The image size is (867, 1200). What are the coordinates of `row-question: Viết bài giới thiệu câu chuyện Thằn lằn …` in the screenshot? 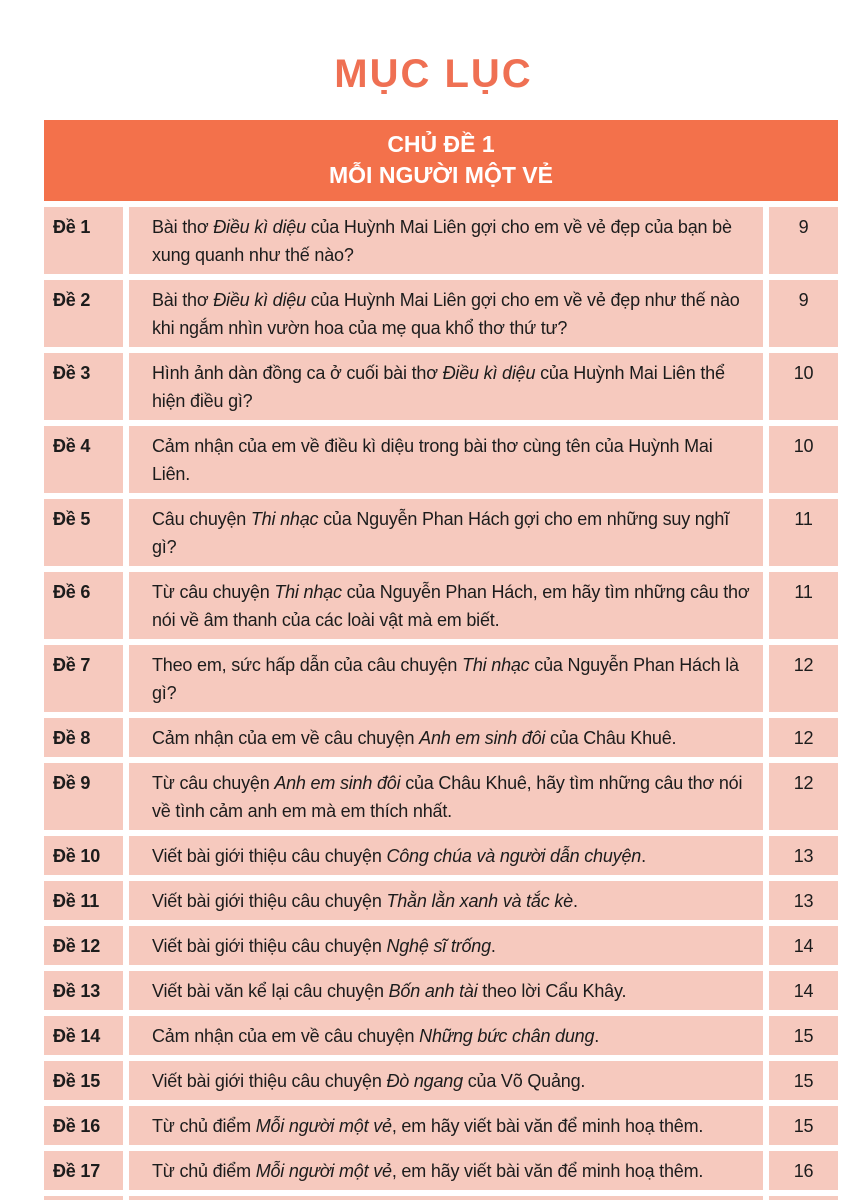 It's located at (446, 900).